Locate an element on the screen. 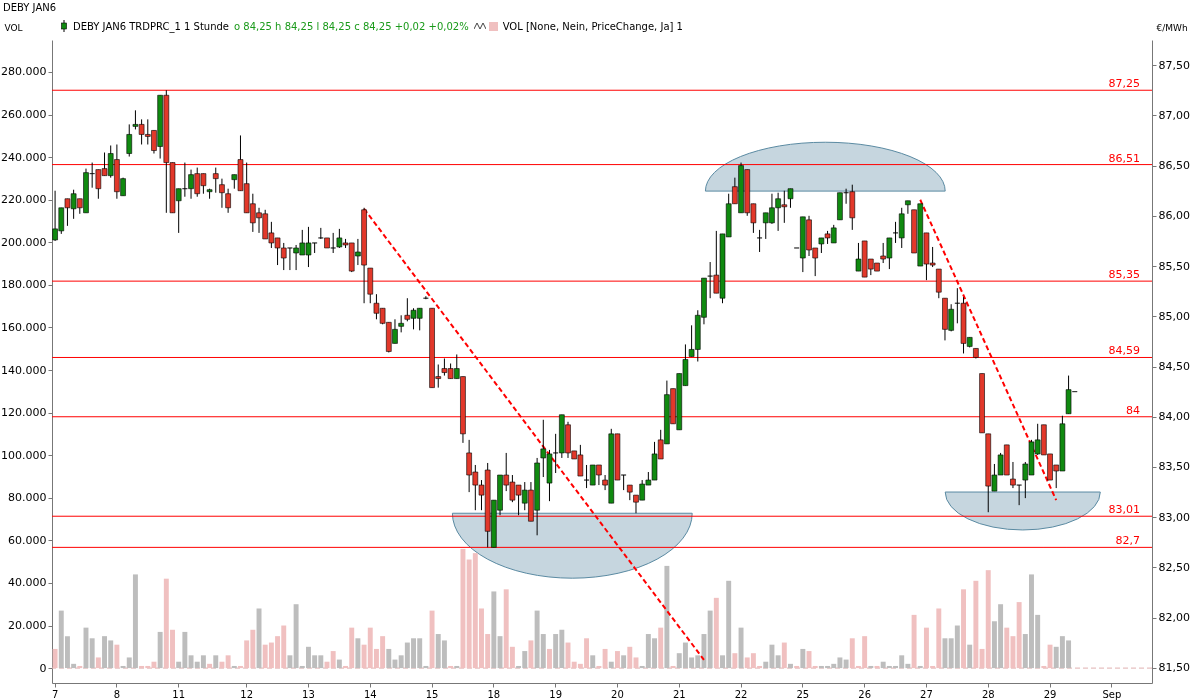  y2-tick-label: 82,50 is located at coordinates (1174, 567).